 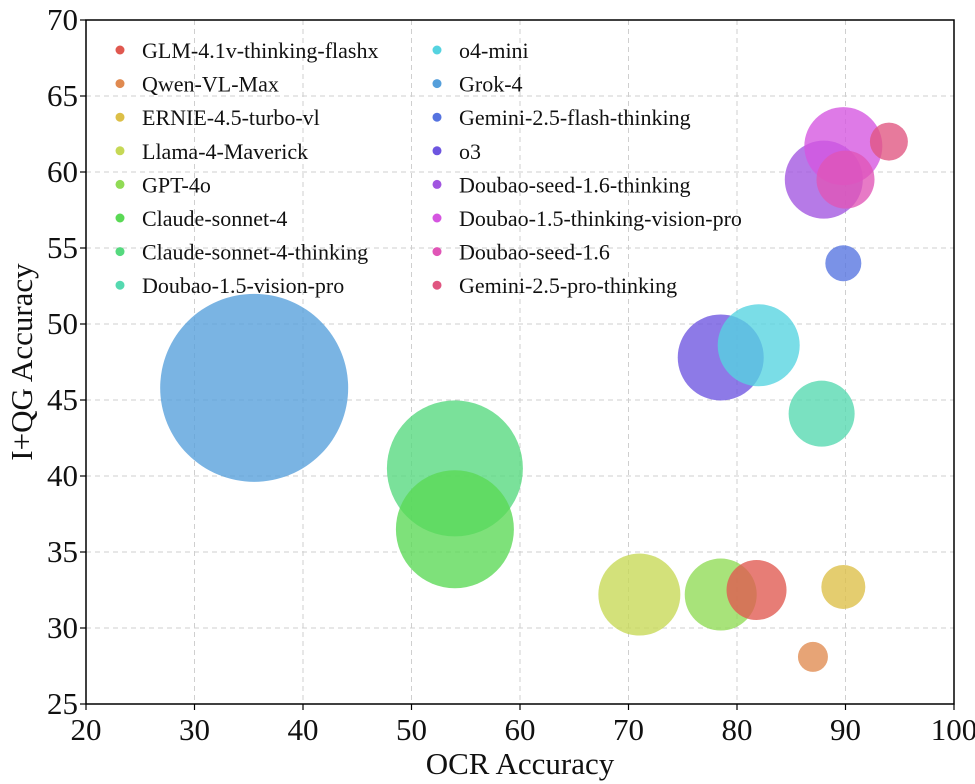 I want to click on legend-label: ERNIE-4.5-turbo-vl, so click(x=231, y=117).